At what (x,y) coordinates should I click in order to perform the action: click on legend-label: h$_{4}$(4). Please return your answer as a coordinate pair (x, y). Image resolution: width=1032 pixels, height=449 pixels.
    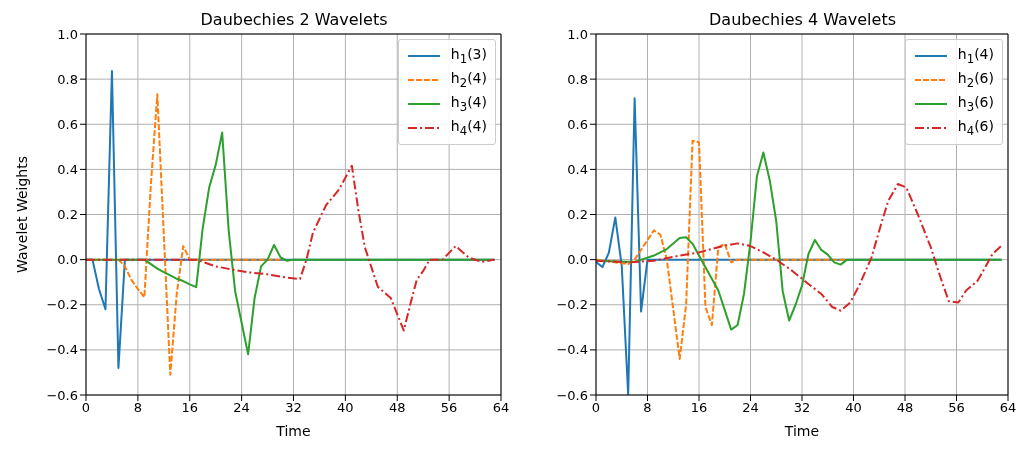
    Looking at the image, I should click on (468, 128).